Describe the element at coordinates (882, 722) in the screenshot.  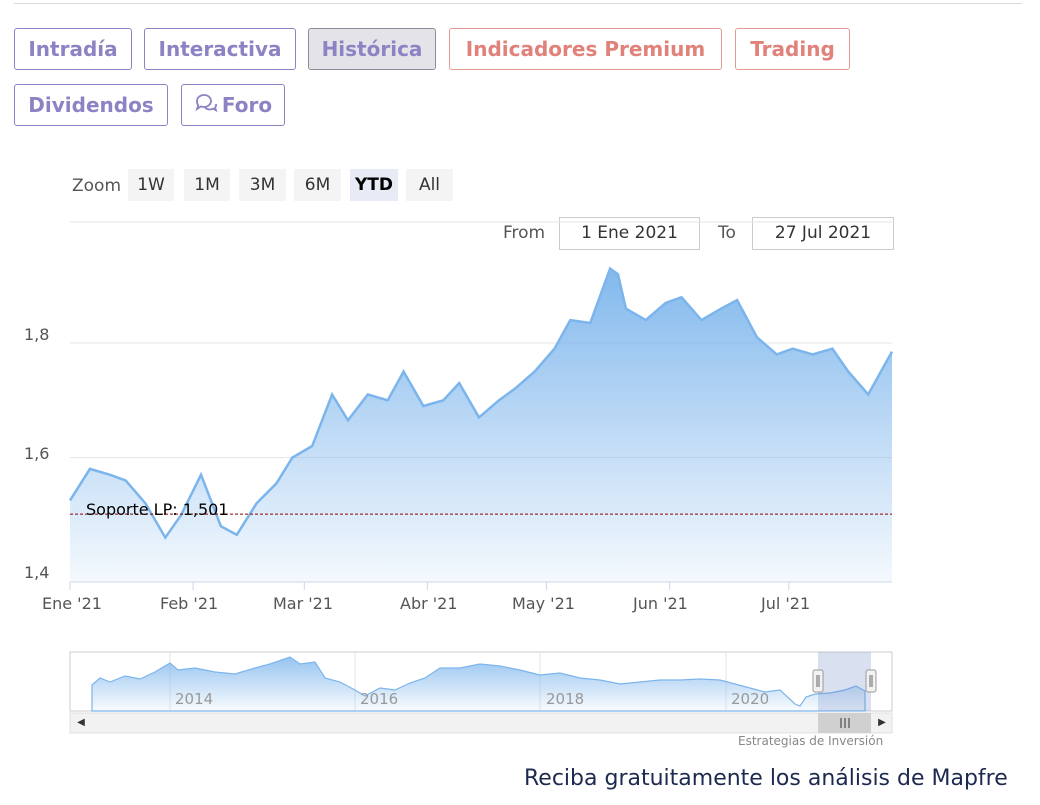
I see `scroll-right-arrow-icon: ▶` at that location.